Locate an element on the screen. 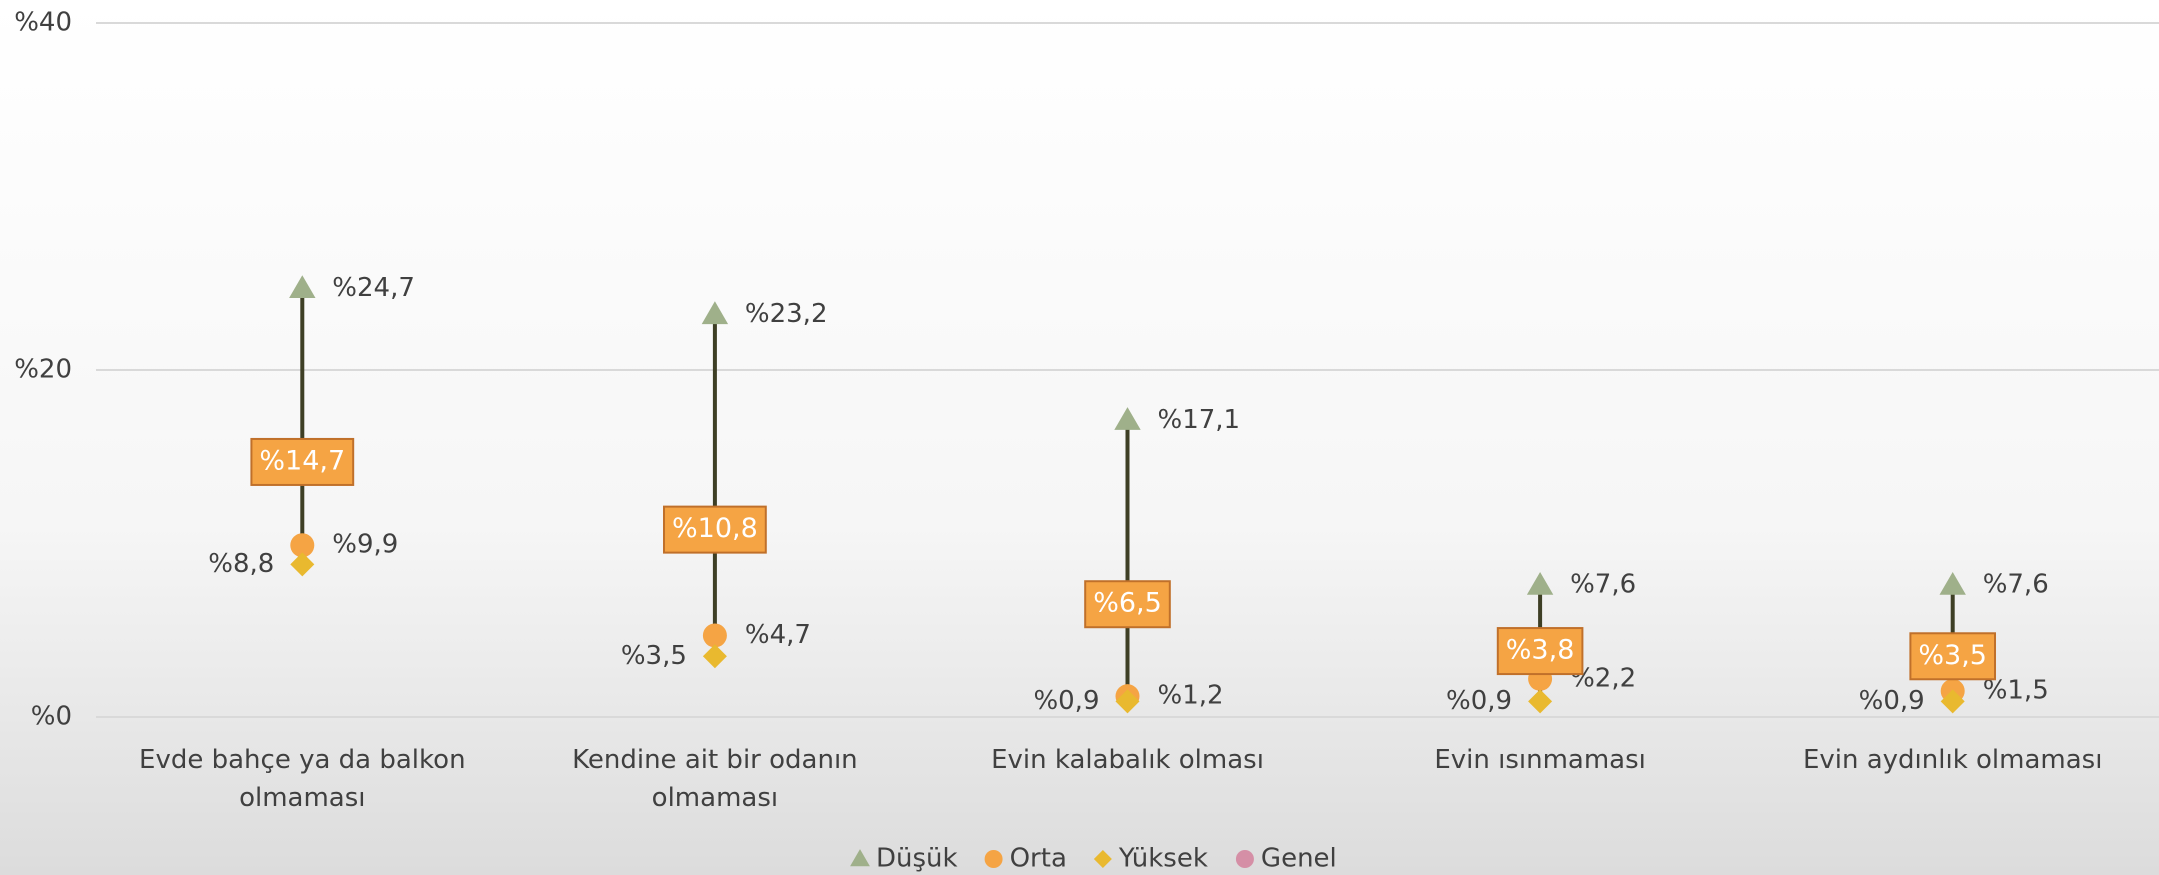 The image size is (2159, 875). x-tick-label: Evin aydınlık olmaması is located at coordinates (1952, 760).